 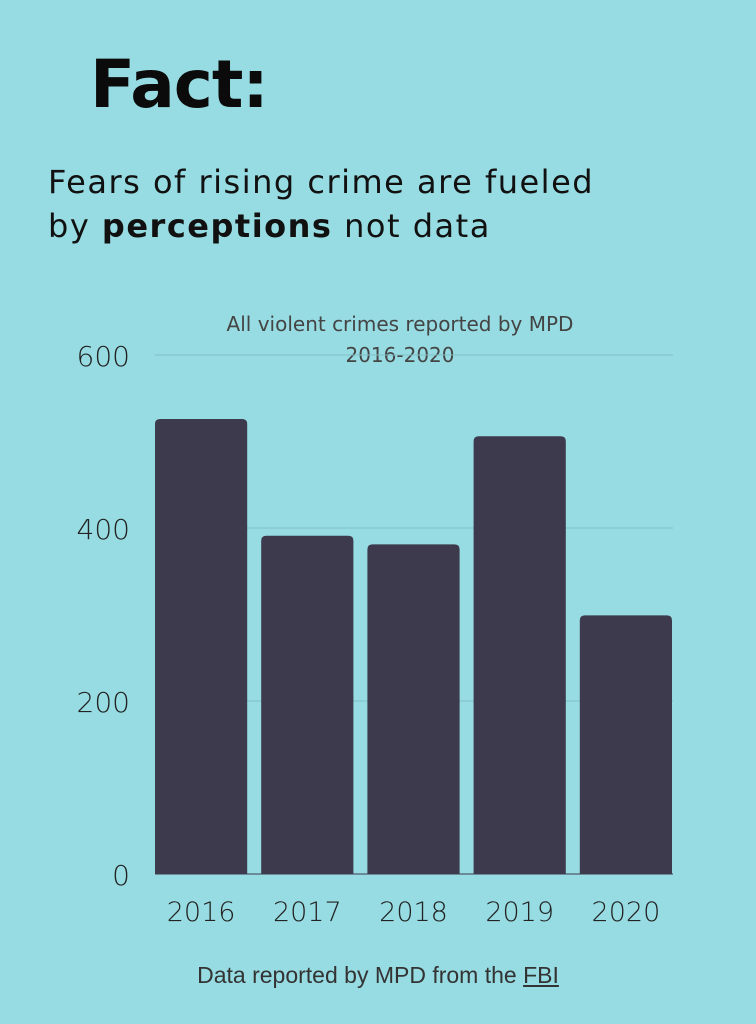 I want to click on source-note: Data reported by MPD from the FBI, so click(x=378, y=975).